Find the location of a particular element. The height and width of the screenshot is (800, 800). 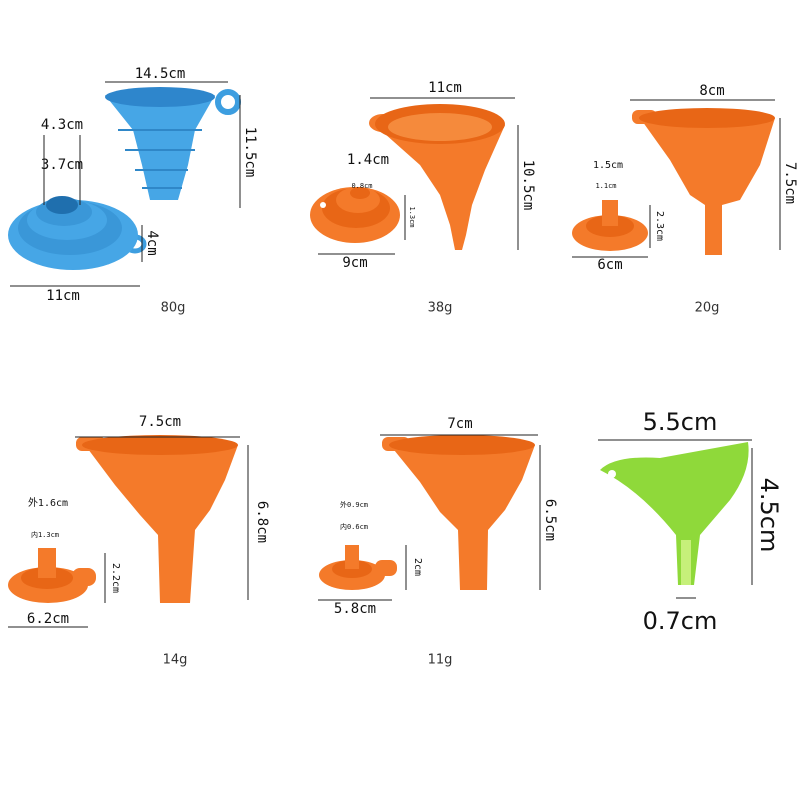

dimension-label: 14.5cm is located at coordinates (160, 74).